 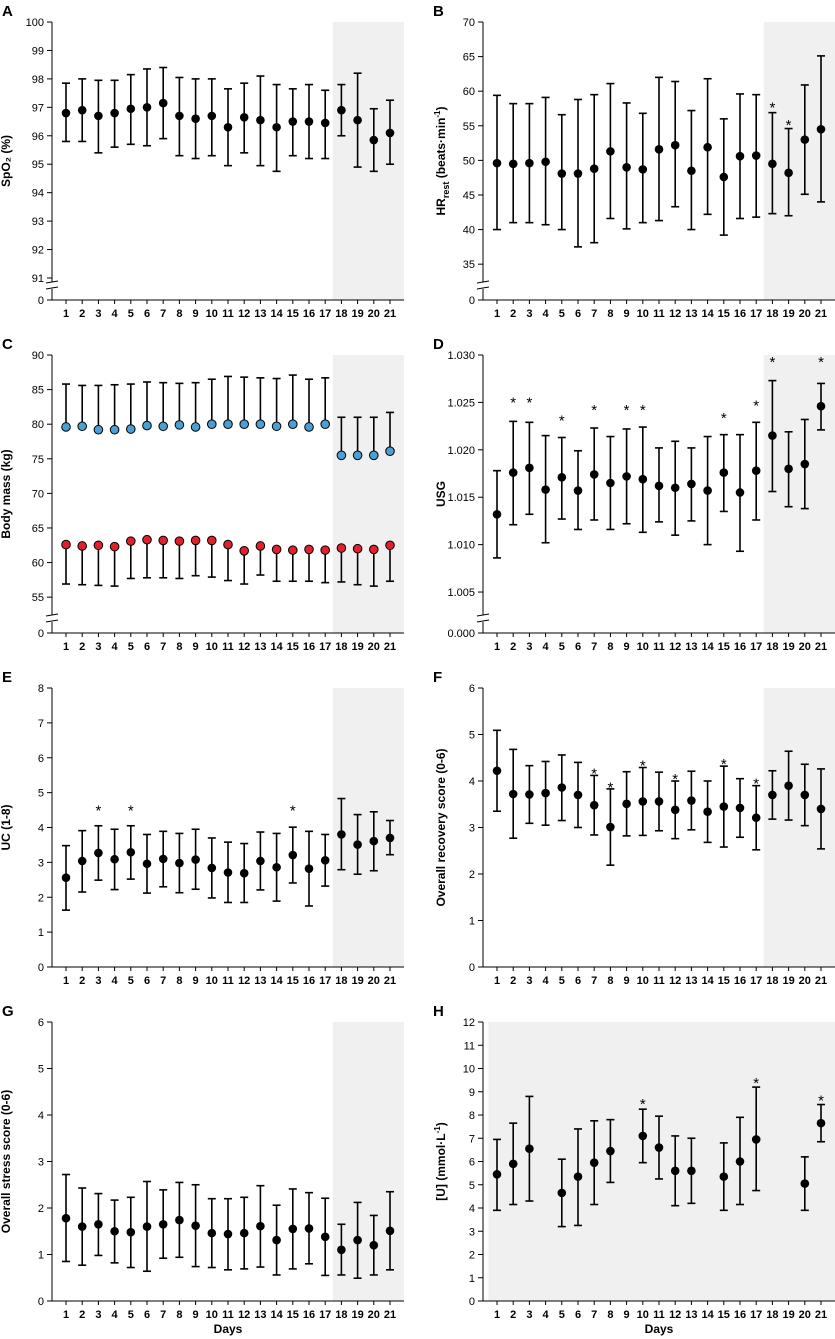 What do you see at coordinates (469, 231) in the screenshot?
I see `y-tick-label: 40` at bounding box center [469, 231].